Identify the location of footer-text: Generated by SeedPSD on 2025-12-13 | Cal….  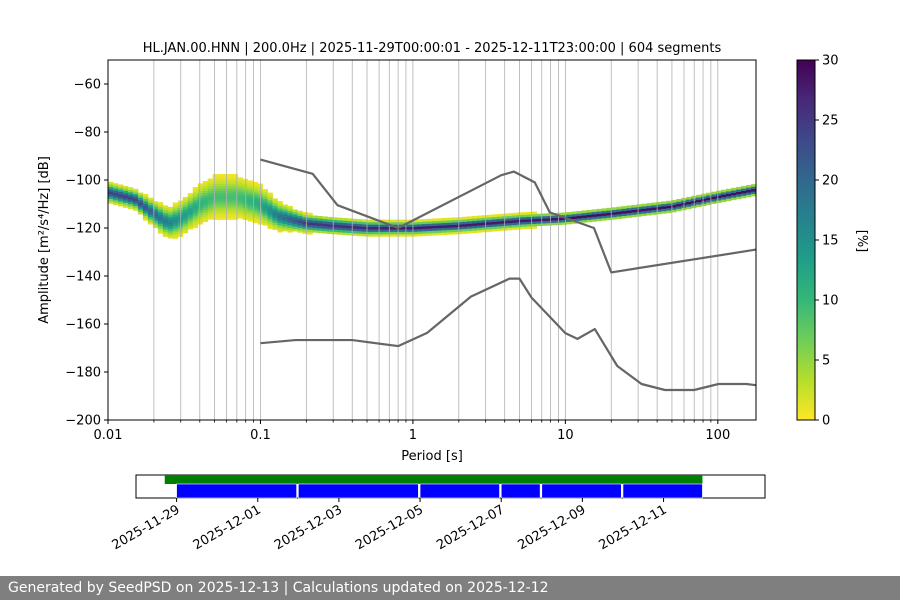
(278, 588).